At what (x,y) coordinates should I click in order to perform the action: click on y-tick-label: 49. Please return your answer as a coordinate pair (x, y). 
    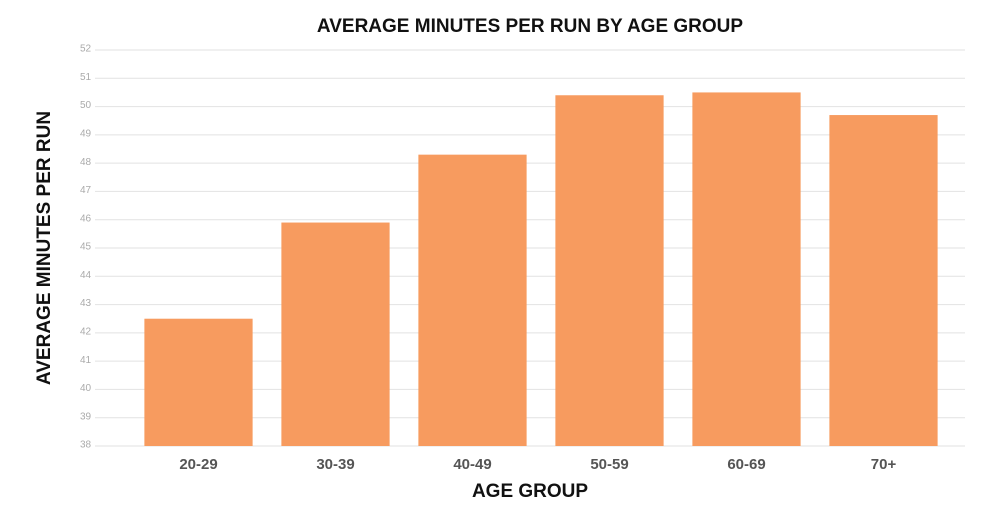
    Looking at the image, I should click on (86, 133).